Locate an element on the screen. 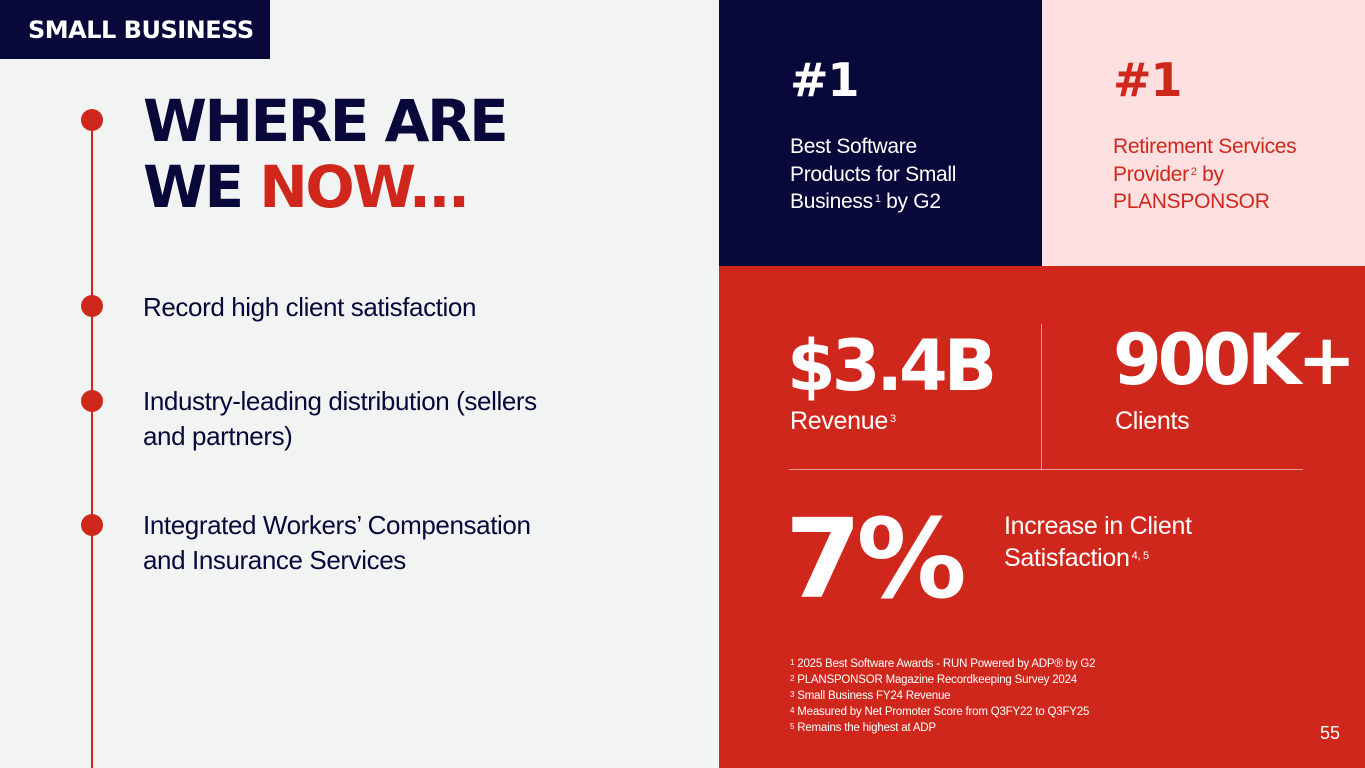  footnote-number: 3 is located at coordinates (792, 694).